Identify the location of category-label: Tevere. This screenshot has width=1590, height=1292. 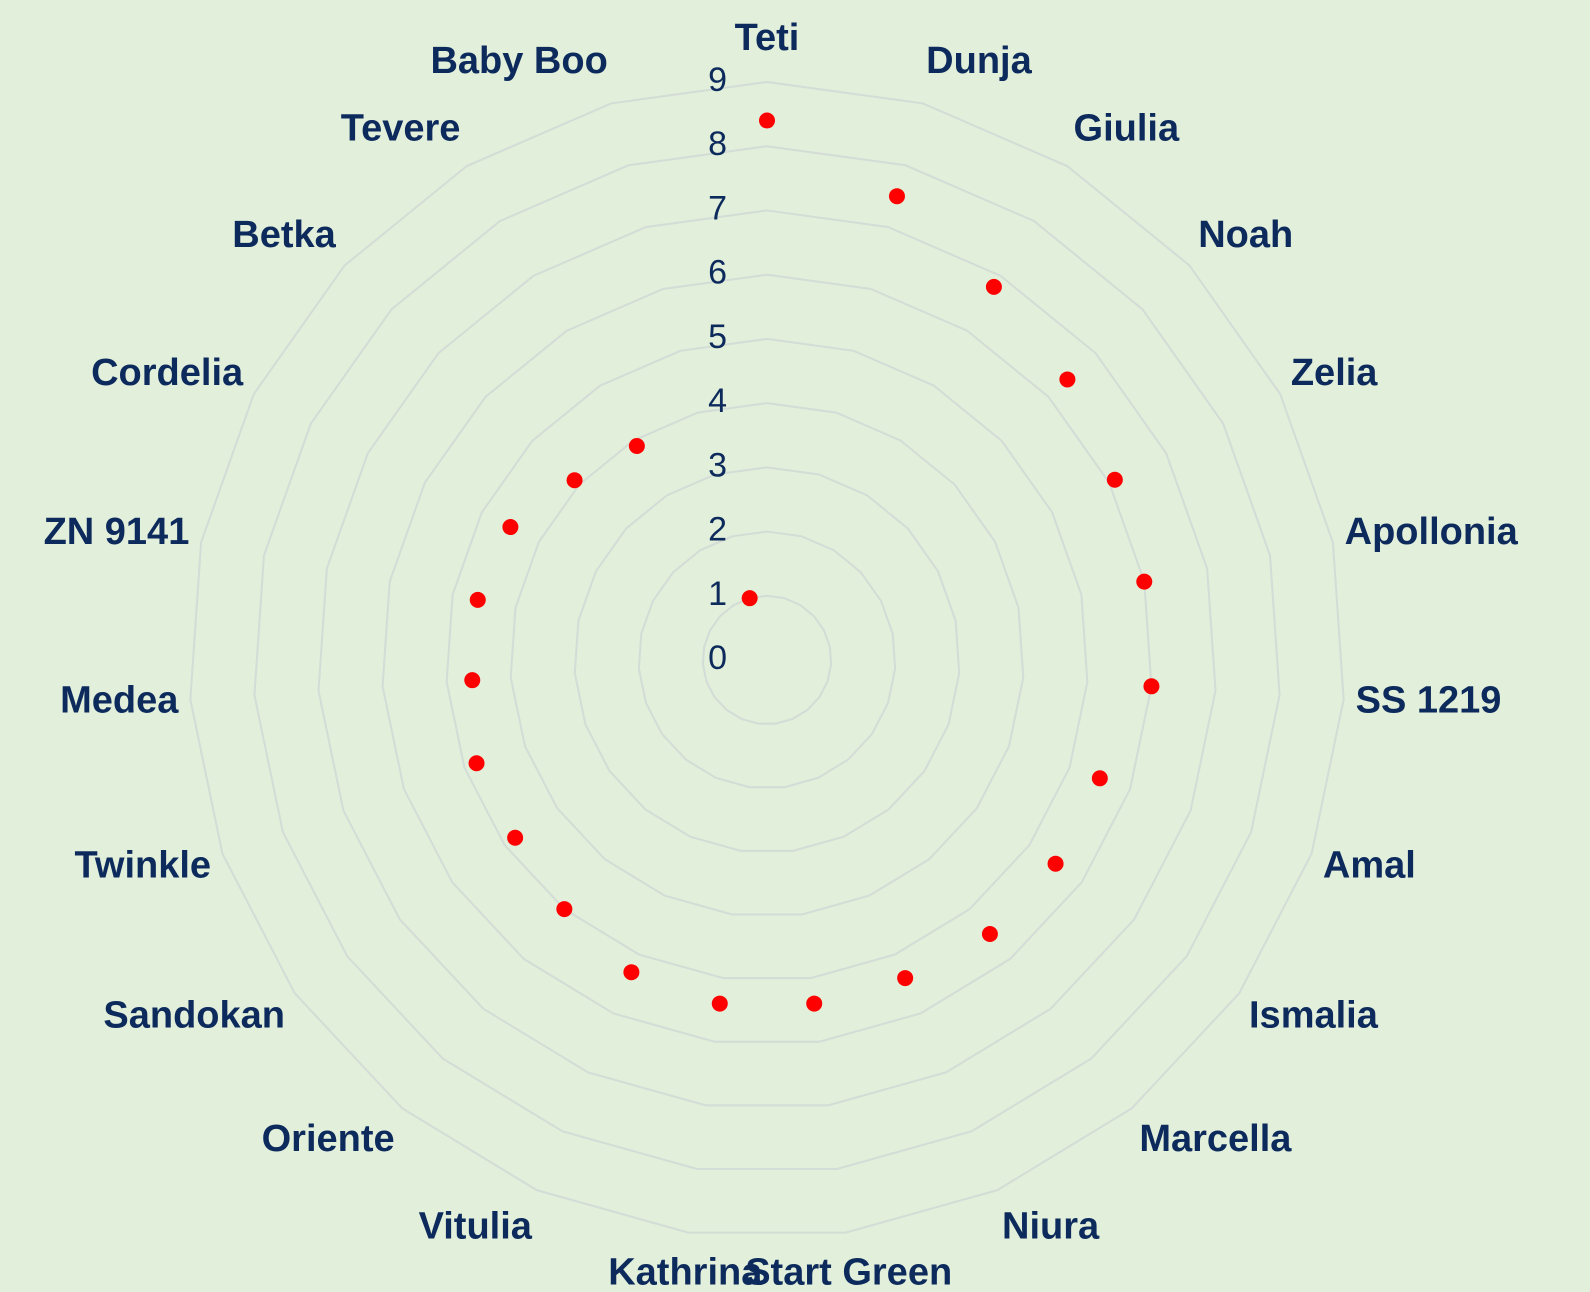
(401, 128).